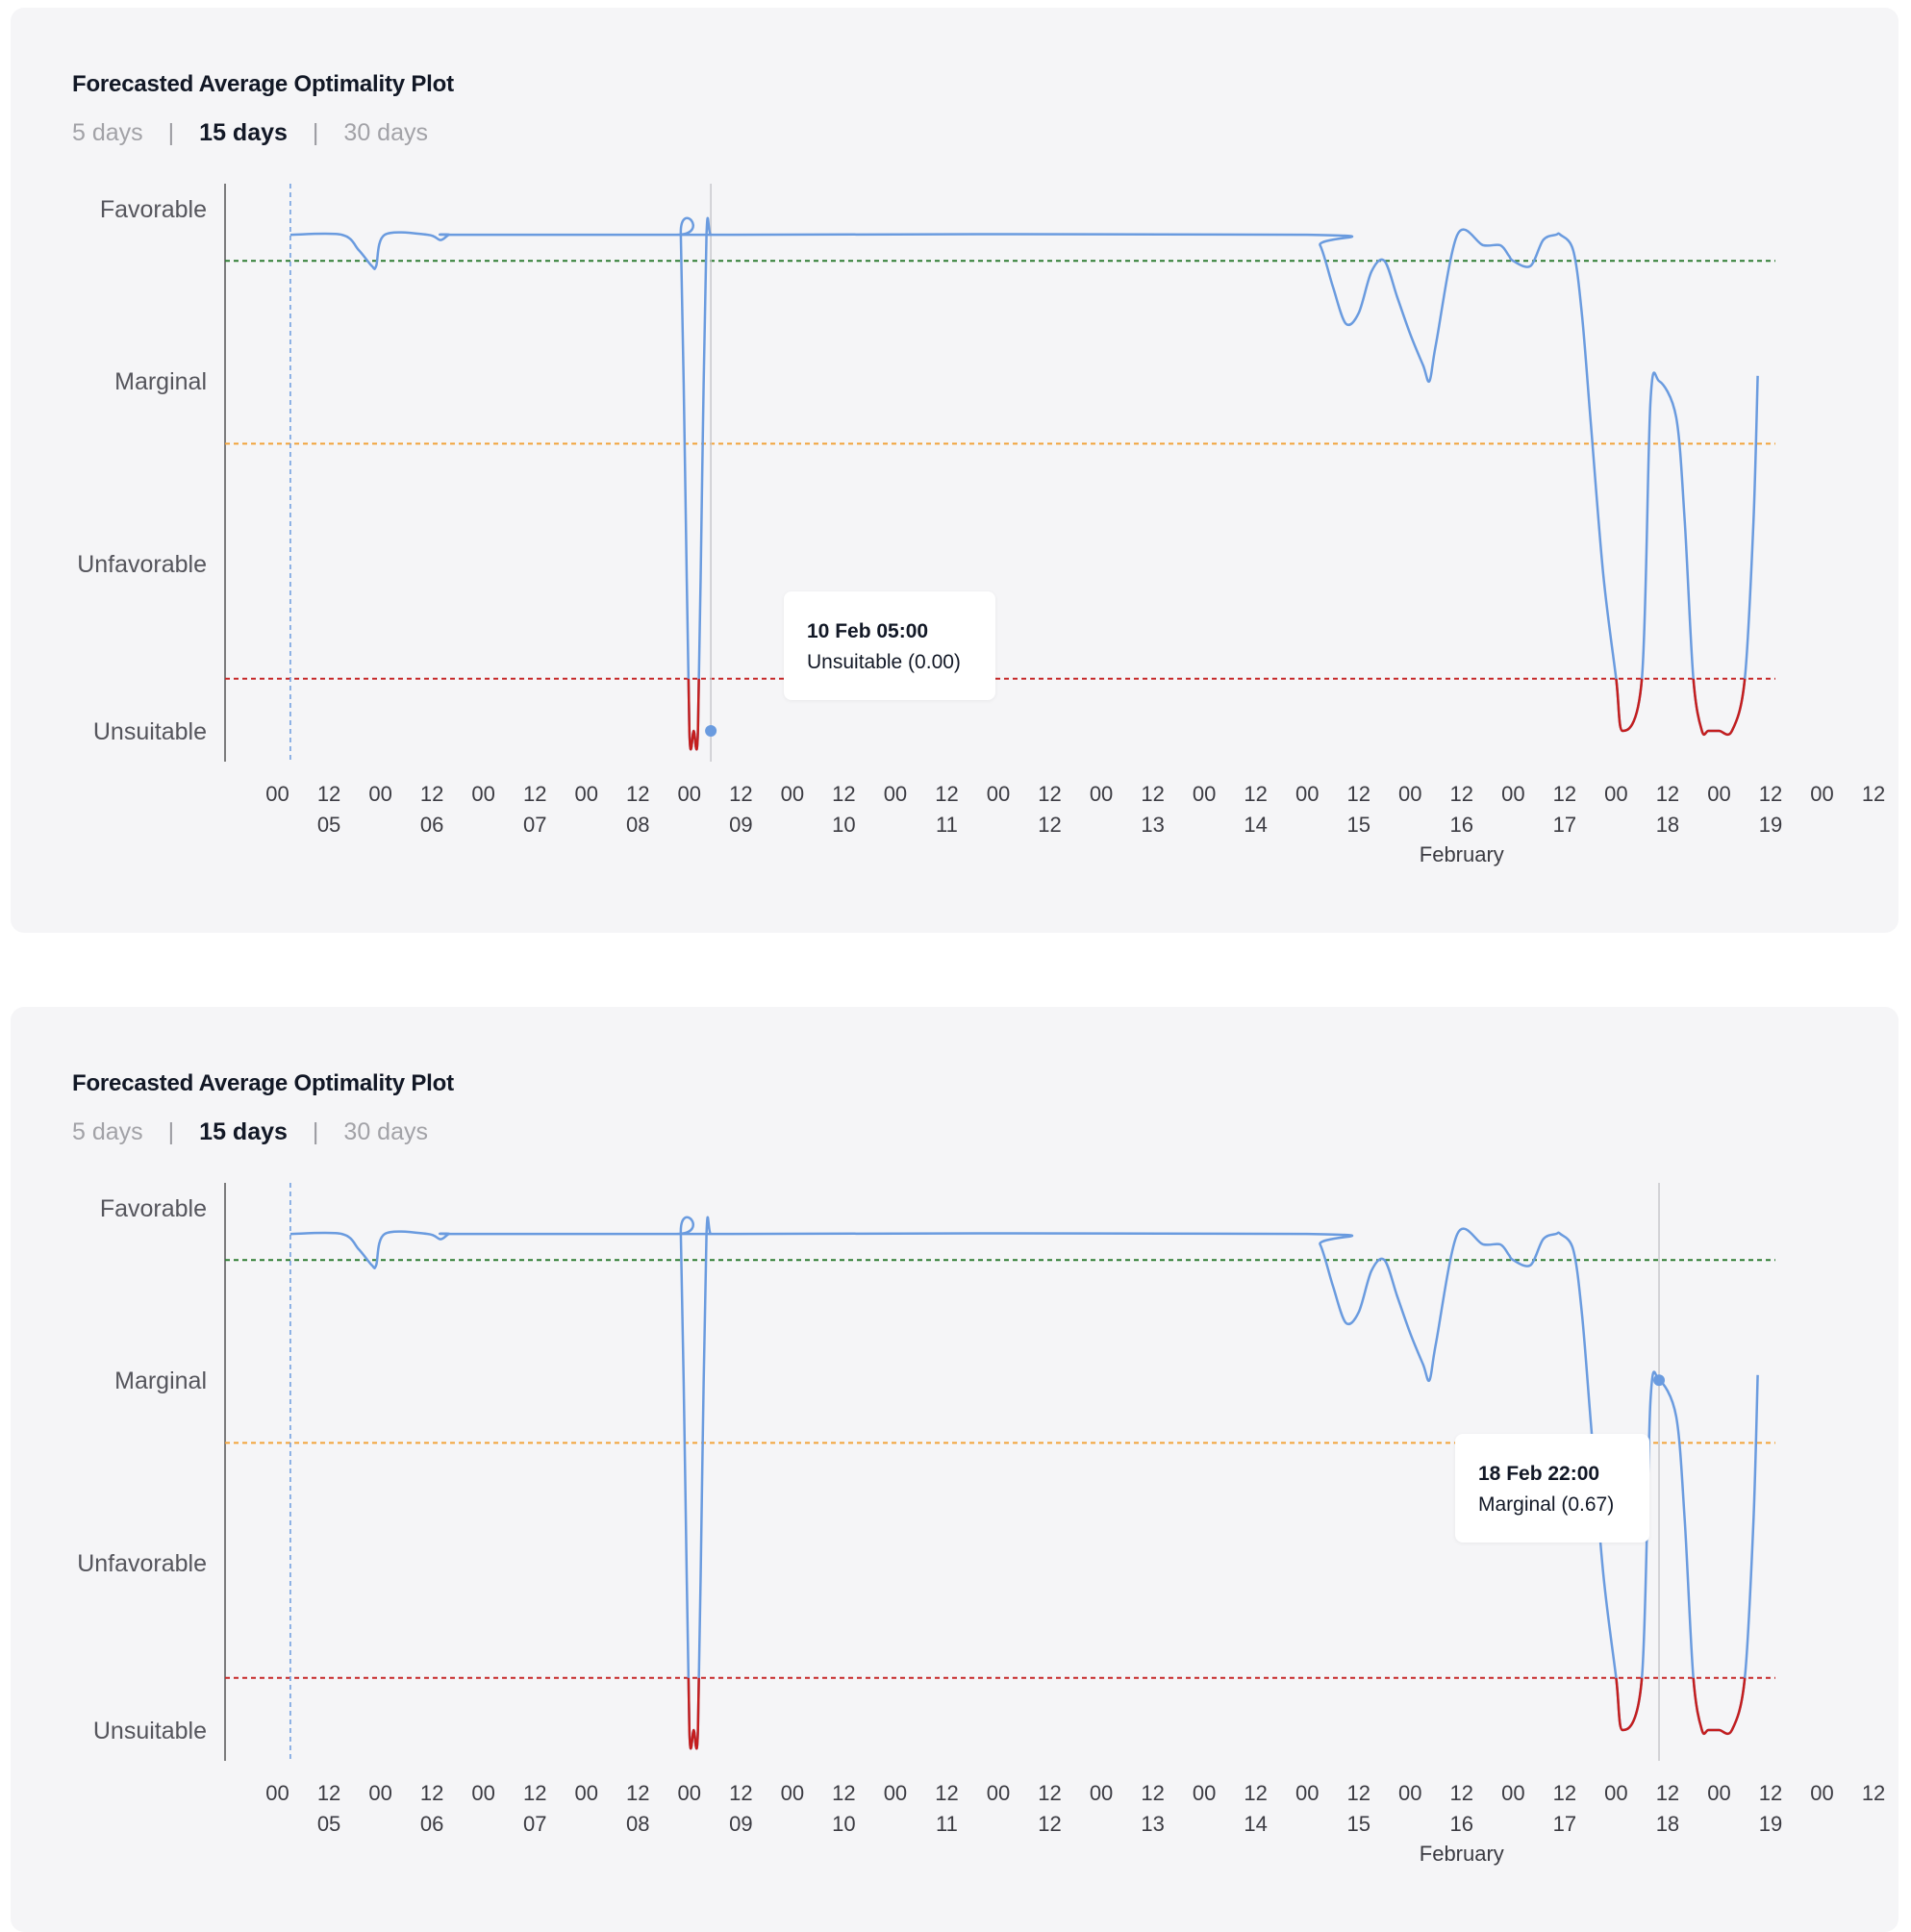 This screenshot has height=1932, width=1911. I want to click on x-tick-label-day: 11, so click(947, 1824).